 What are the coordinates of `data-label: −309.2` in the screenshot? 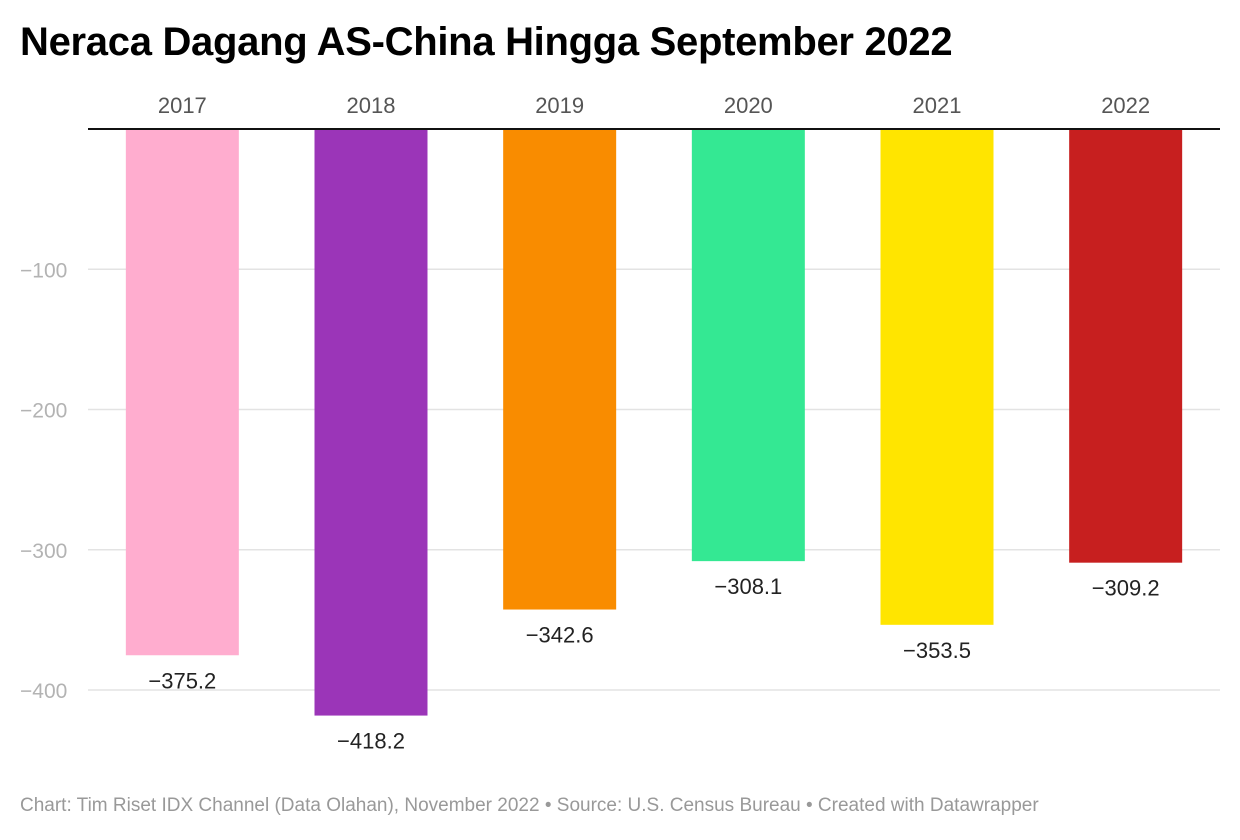 It's located at (1126, 588).